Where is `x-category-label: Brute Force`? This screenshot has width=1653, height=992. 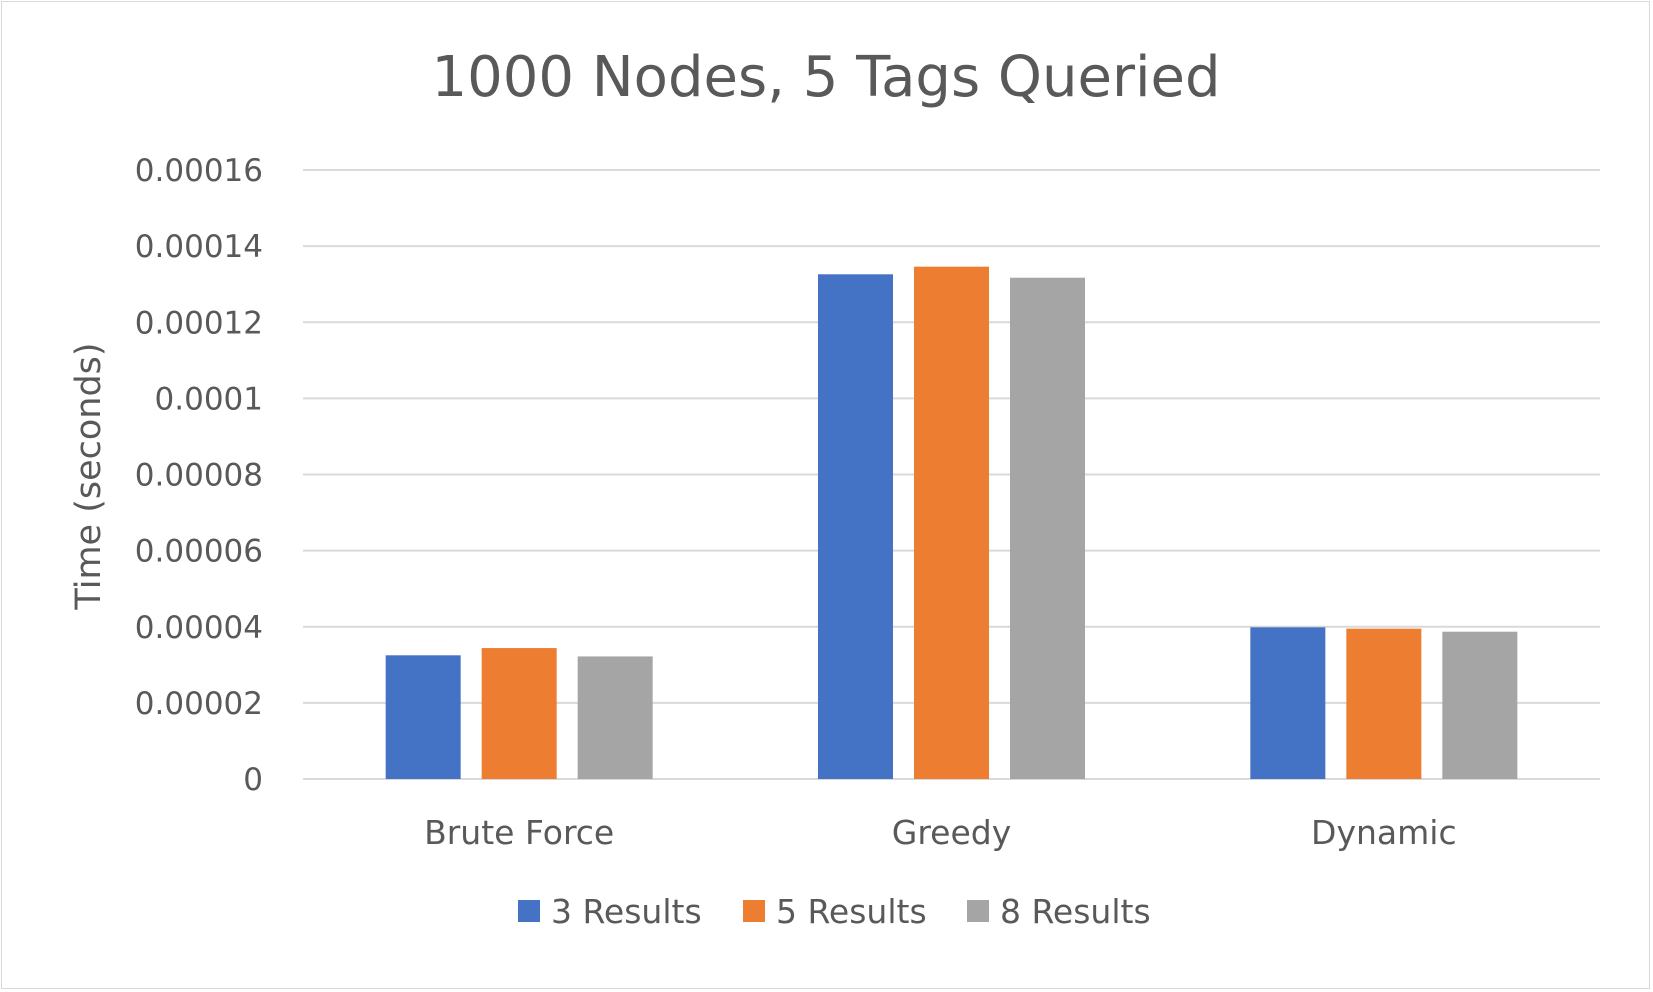 x-category-label: Brute Force is located at coordinates (519, 832).